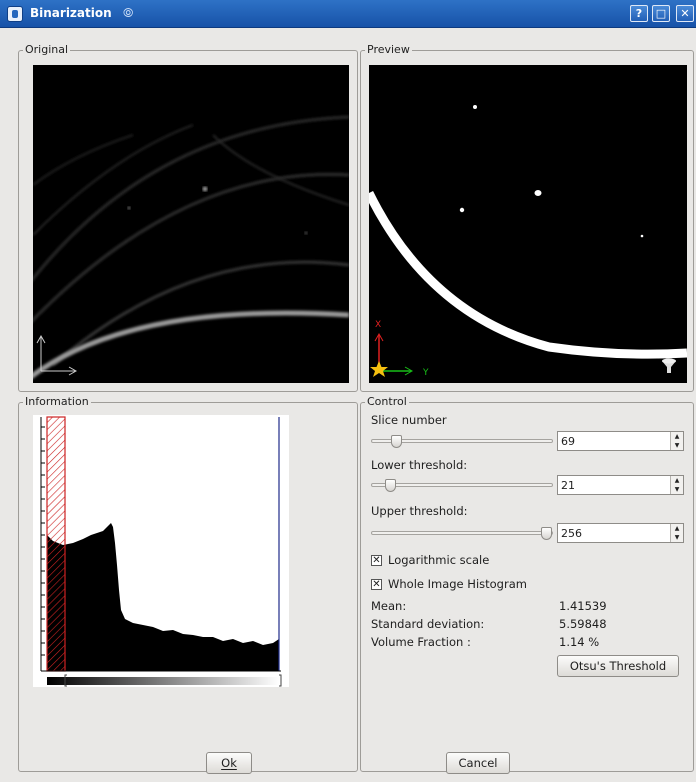  Describe the element at coordinates (425, 373) in the screenshot. I see `axis-y-label: Y` at that location.